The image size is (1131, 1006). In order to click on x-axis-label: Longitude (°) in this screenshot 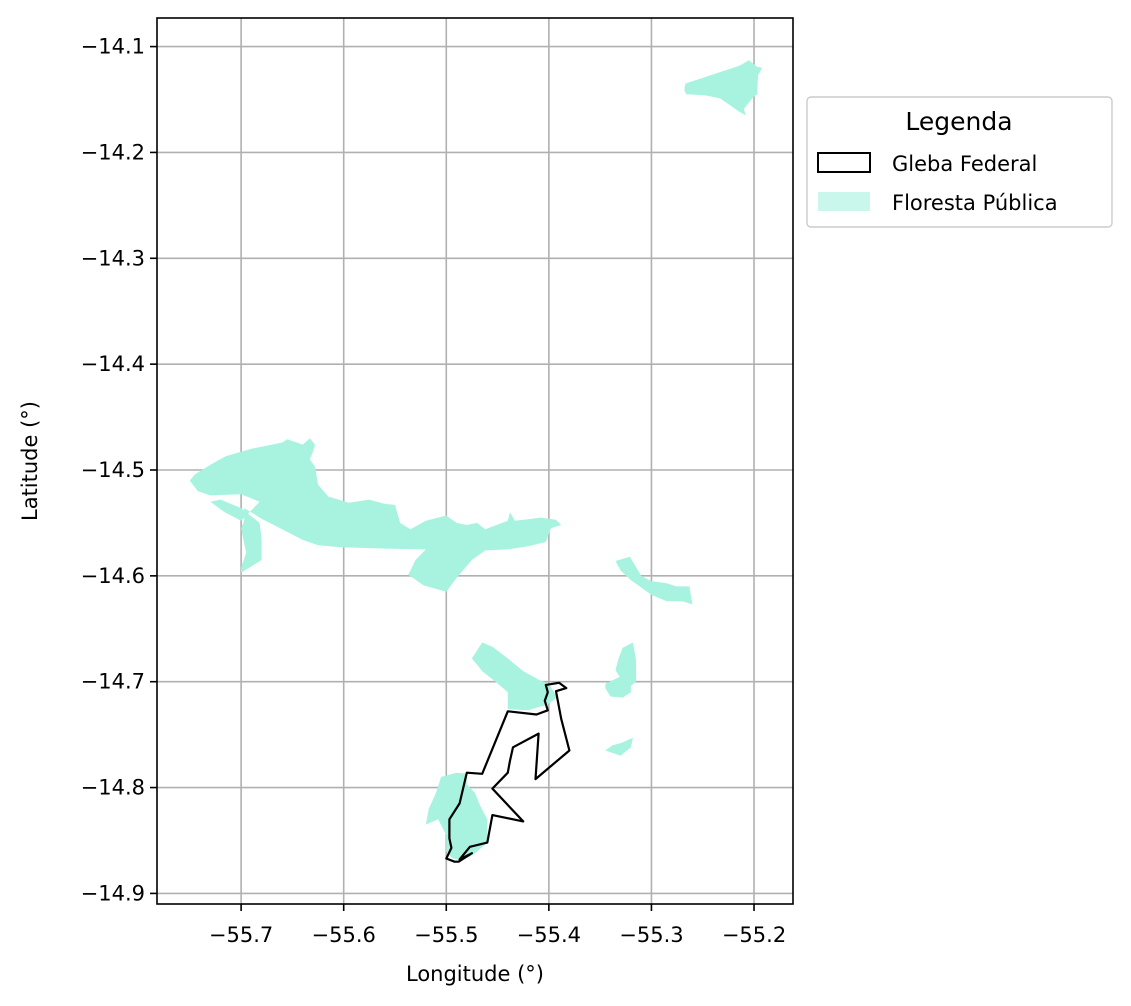, I will do `click(475, 974)`.